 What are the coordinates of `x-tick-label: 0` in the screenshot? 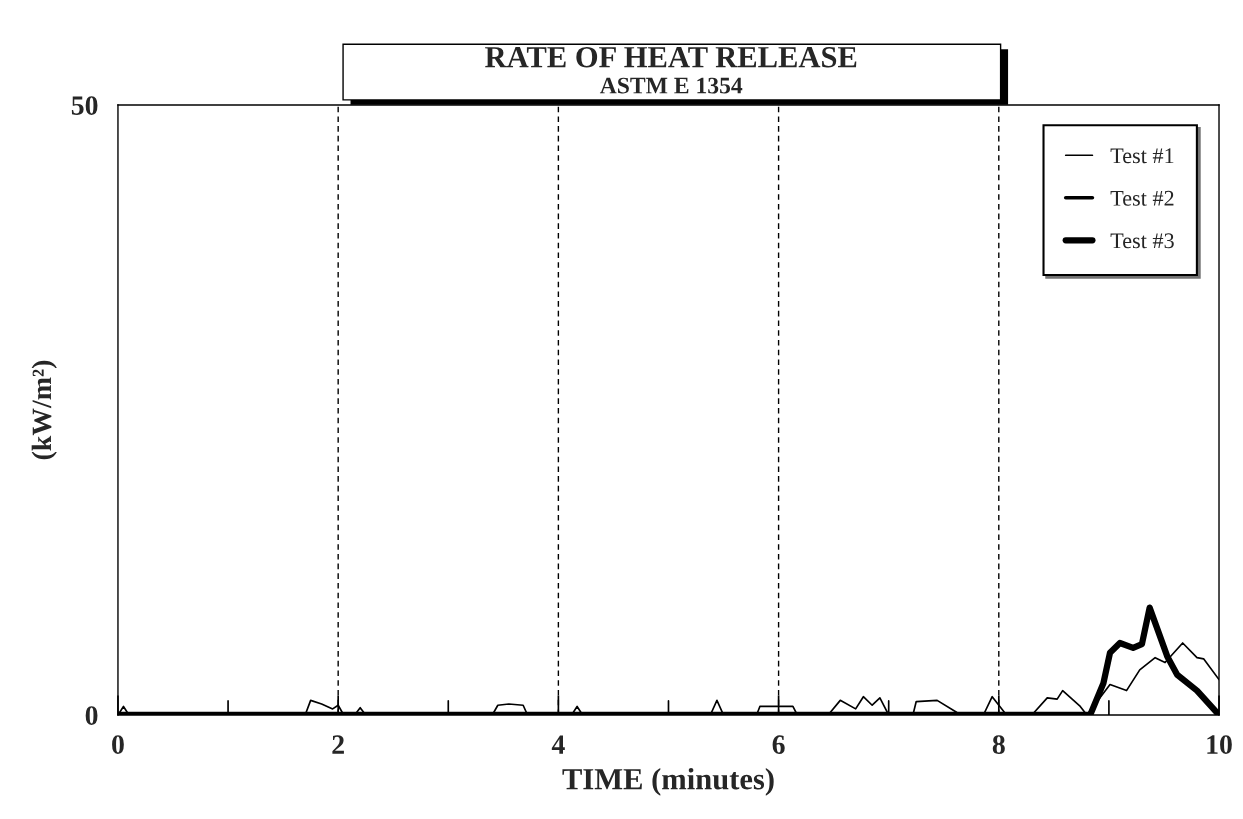 It's located at (118, 744).